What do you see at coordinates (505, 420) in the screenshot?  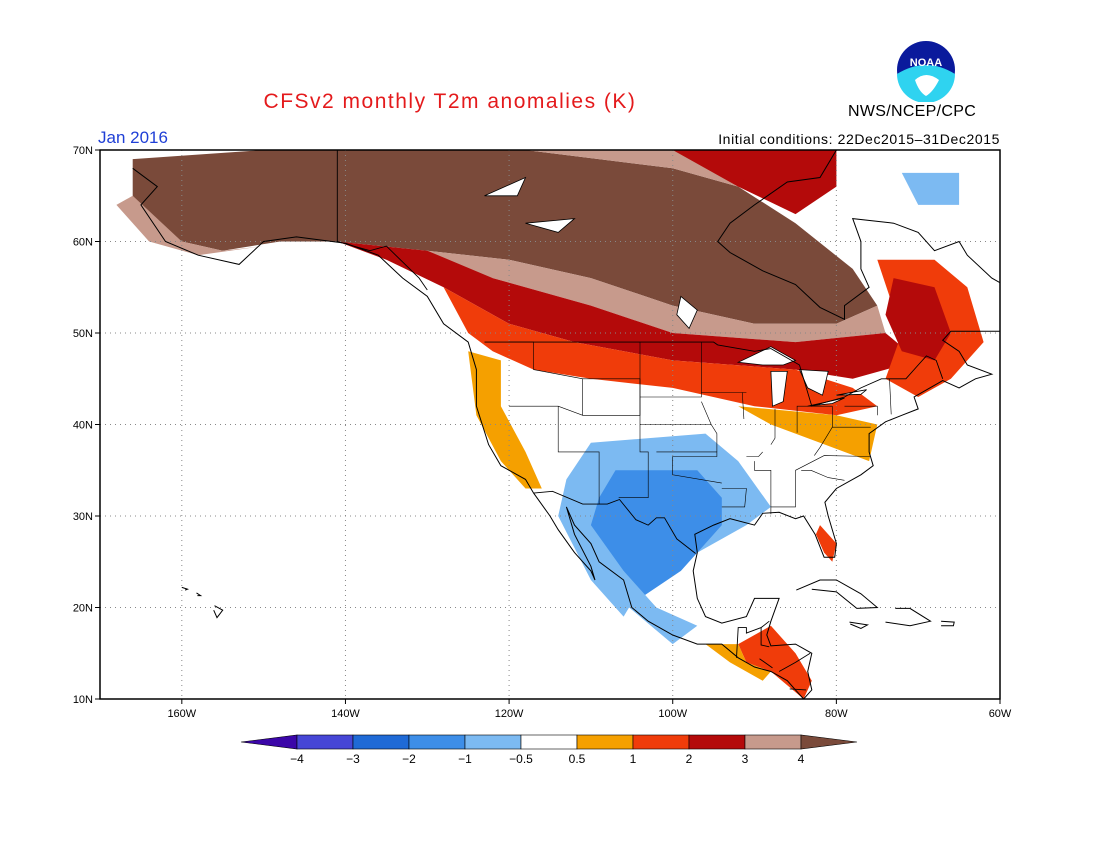 I see `anomaly-region-west-coast` at bounding box center [505, 420].